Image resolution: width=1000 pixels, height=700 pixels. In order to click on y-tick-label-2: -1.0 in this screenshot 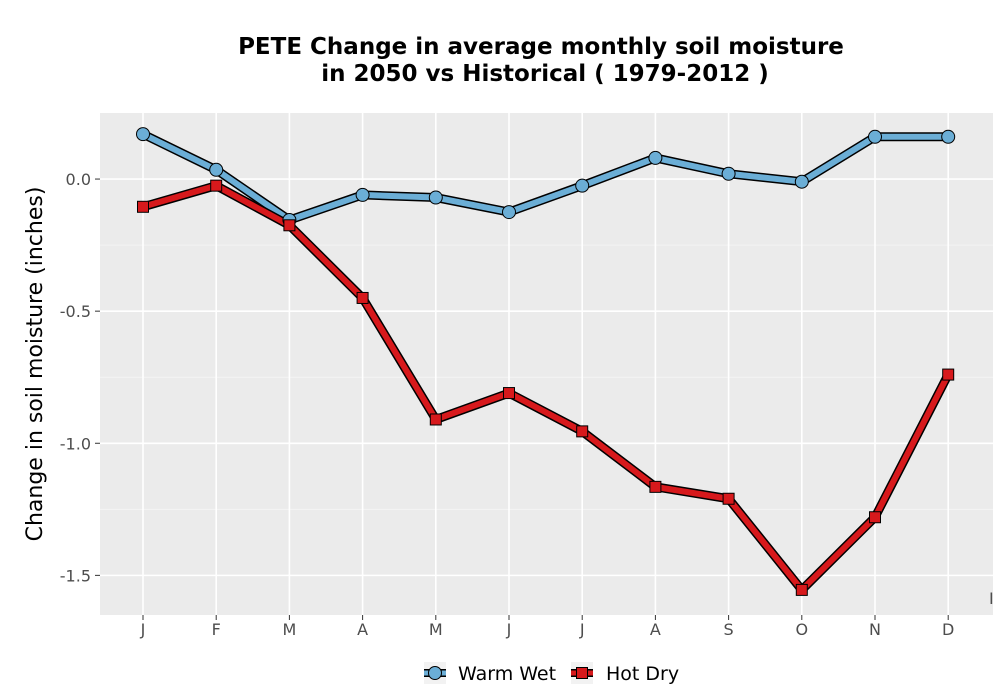, I will do `click(75, 443)`.